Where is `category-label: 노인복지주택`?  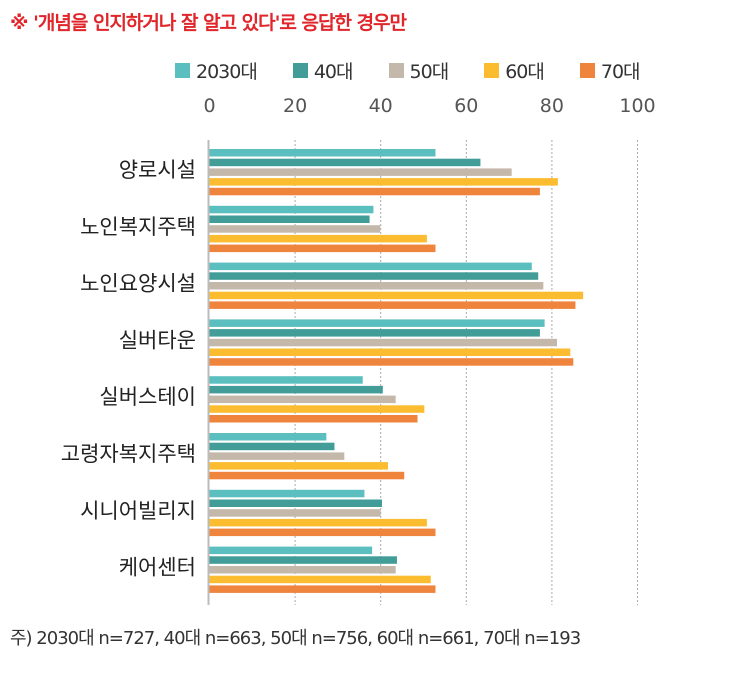
category-label: 노인복지주택 is located at coordinates (138, 227).